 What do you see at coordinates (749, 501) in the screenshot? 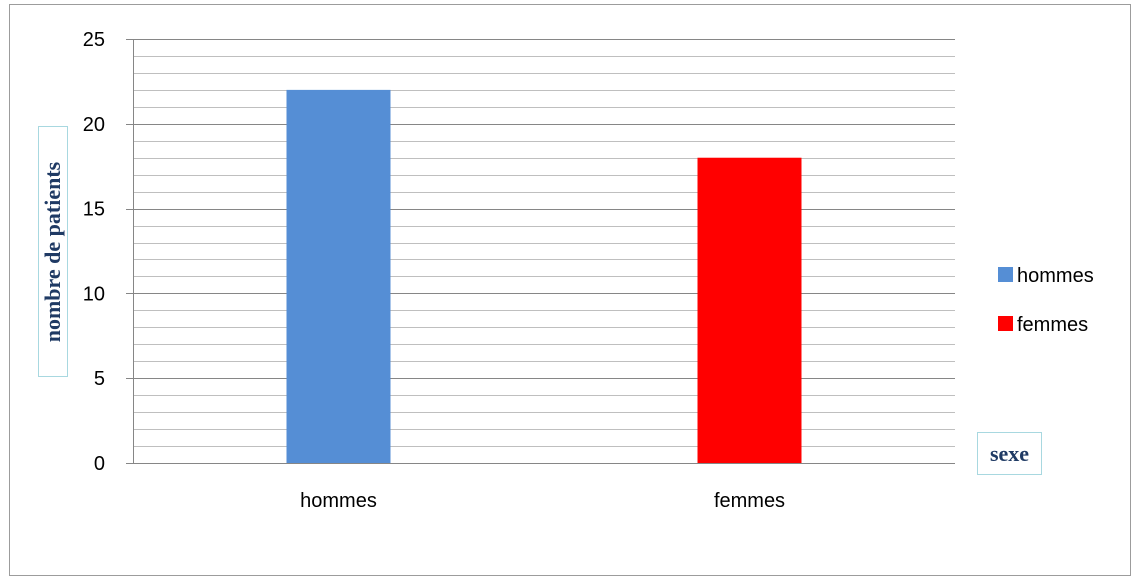
I see `x-tick-label: femmes` at bounding box center [749, 501].